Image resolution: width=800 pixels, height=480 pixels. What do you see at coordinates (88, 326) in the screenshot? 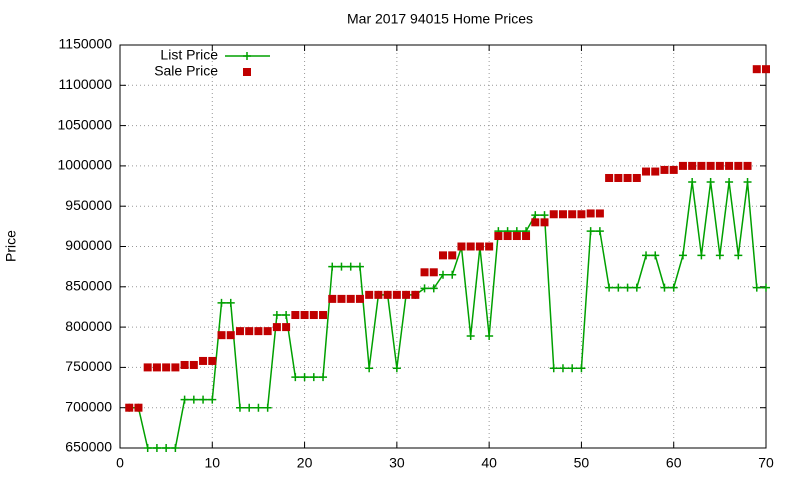
I see `y-tick-label: 800000` at bounding box center [88, 326].